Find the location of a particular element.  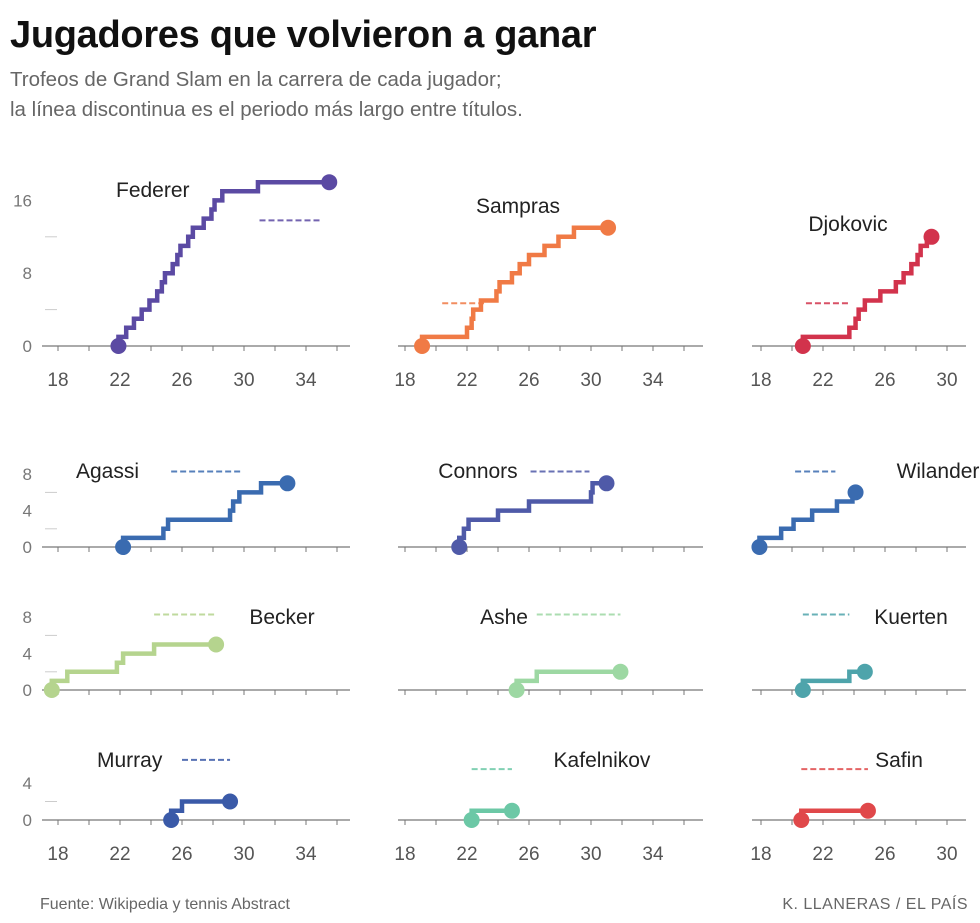

titles-line-ashe is located at coordinates (567, 679).